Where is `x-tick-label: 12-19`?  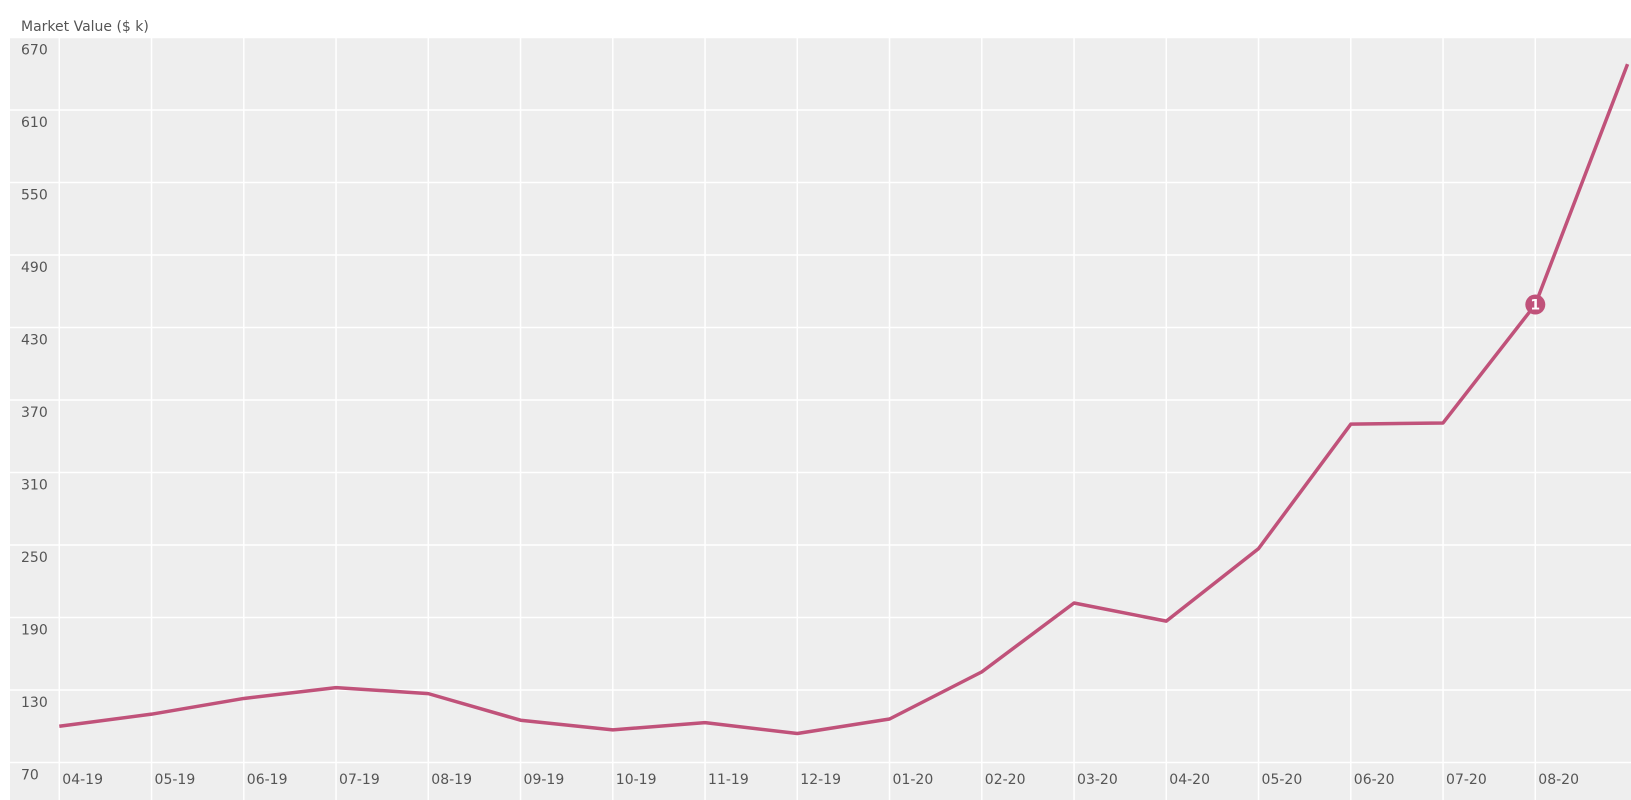
x-tick-label: 12-19 is located at coordinates (820, 780).